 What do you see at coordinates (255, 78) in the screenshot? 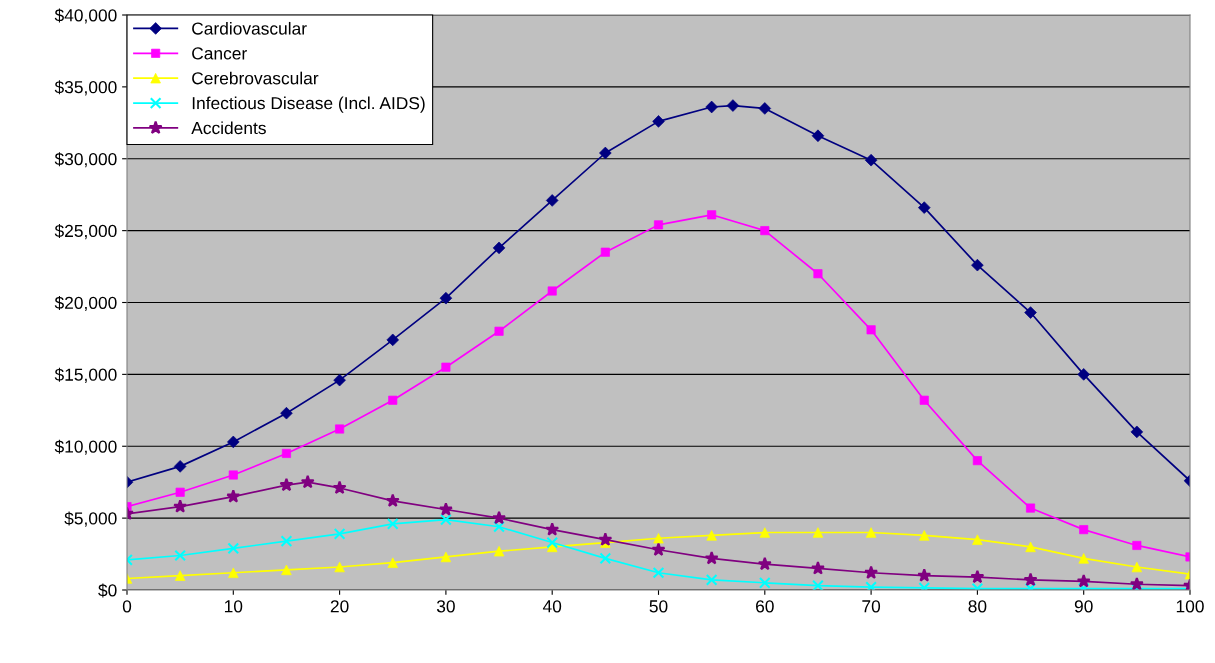
I see `legend-label: Cerebrovascular` at bounding box center [255, 78].